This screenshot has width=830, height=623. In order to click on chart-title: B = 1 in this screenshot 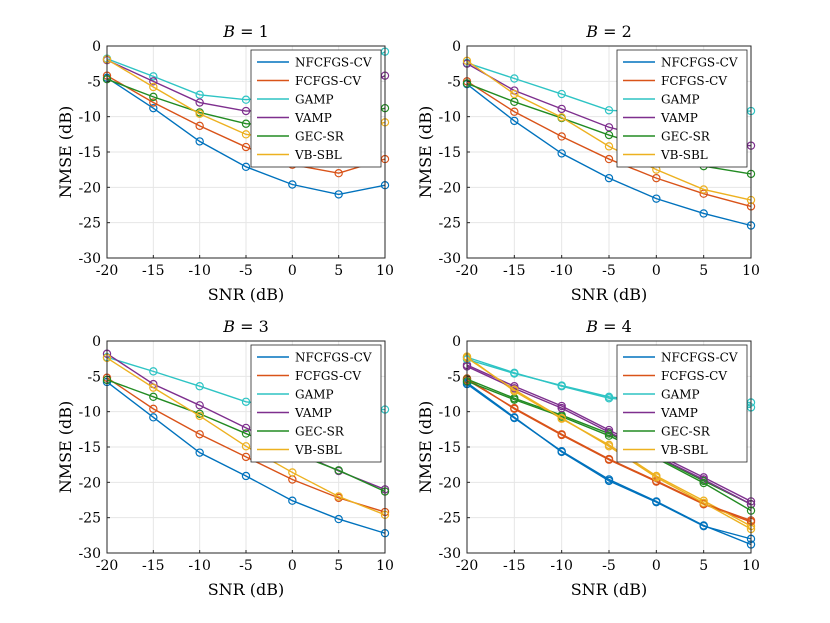, I will do `click(245, 31)`.